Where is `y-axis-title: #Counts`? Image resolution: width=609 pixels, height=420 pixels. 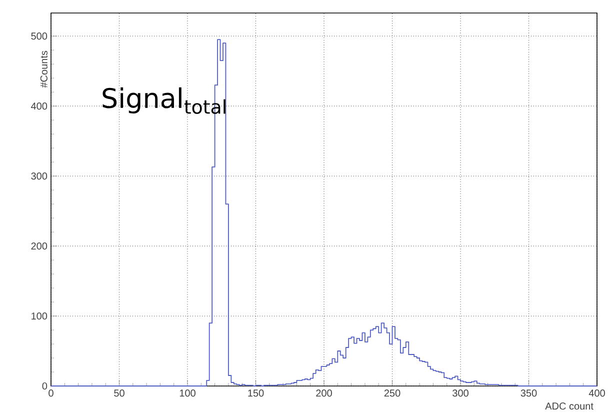 y-axis-title: #Counts is located at coordinates (44, 69).